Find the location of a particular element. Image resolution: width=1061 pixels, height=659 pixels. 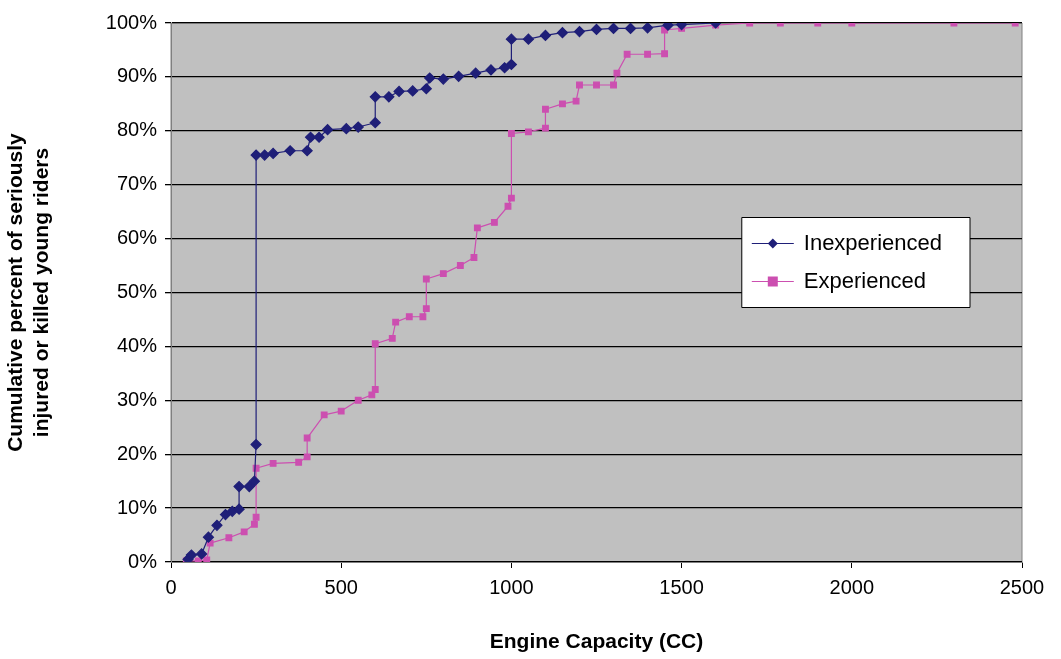

y-axis-title: Cumulative percent of seriously injured or killed young riders is located at coordinates (27, 292).